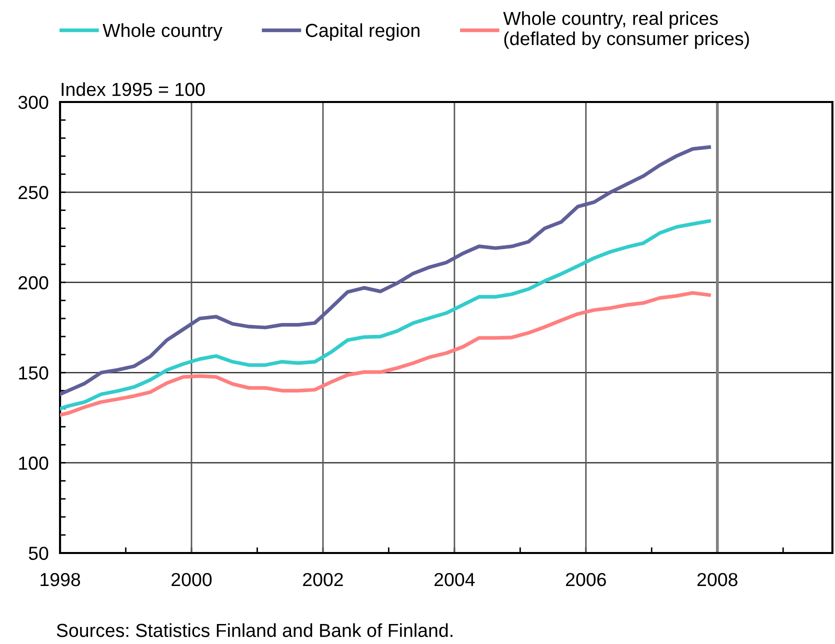 The width and height of the screenshot is (835, 644). I want to click on x-tick-label: 2008, so click(717, 579).